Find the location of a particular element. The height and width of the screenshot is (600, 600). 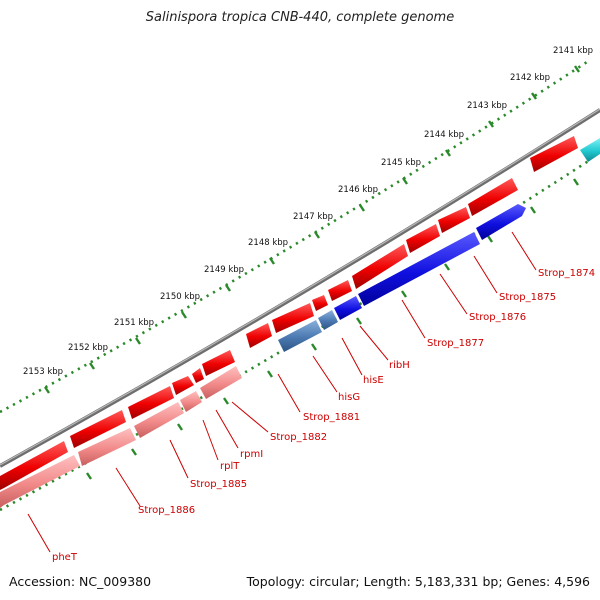

gene-label: ribH is located at coordinates (399, 365).